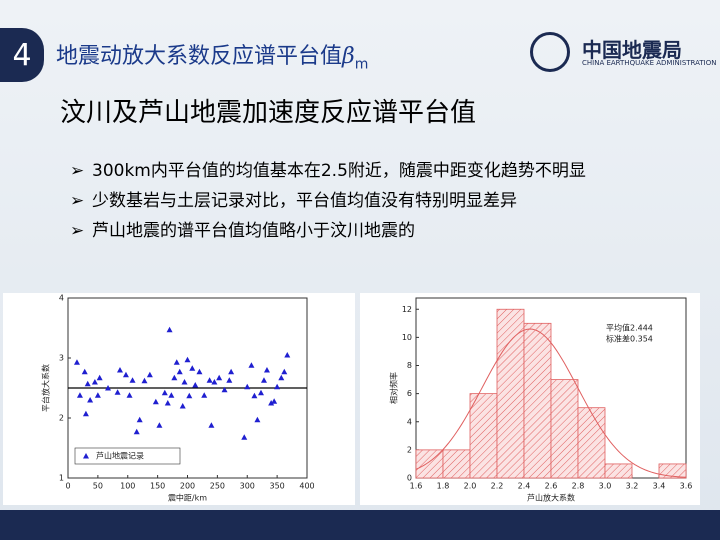 The width and height of the screenshot is (720, 540). Describe the element at coordinates (61, 478) in the screenshot. I see `y-tick-label: 1` at that location.